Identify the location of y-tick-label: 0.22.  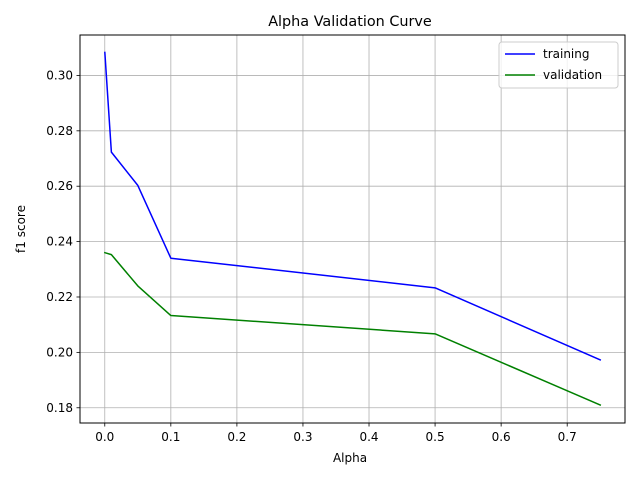
(59, 297).